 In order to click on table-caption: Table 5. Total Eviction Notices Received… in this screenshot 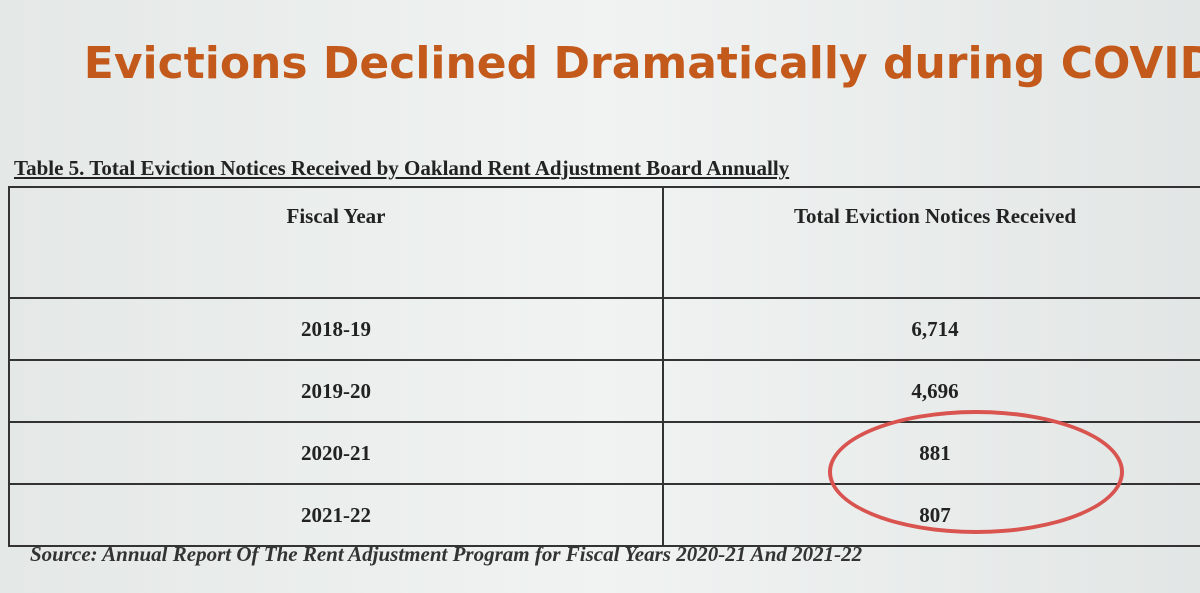, I will do `click(402, 168)`.